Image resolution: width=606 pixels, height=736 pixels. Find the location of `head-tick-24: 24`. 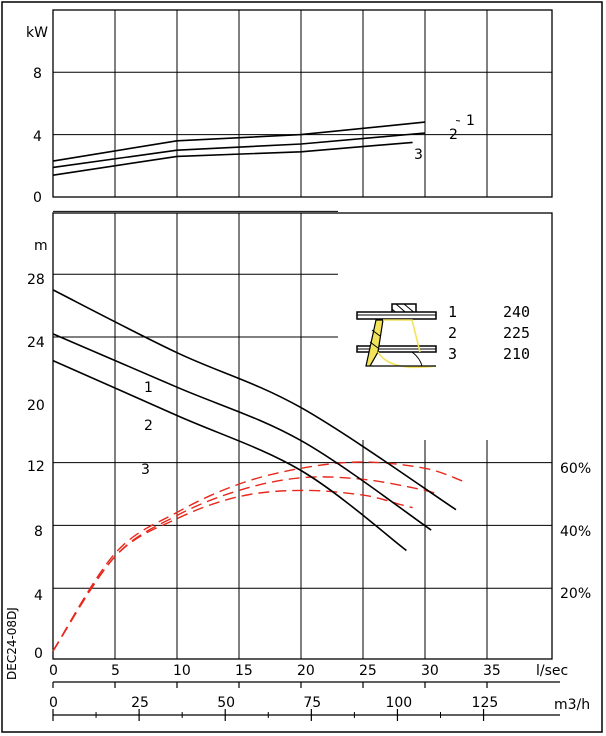

head-tick-24: 24 is located at coordinates (36, 343).